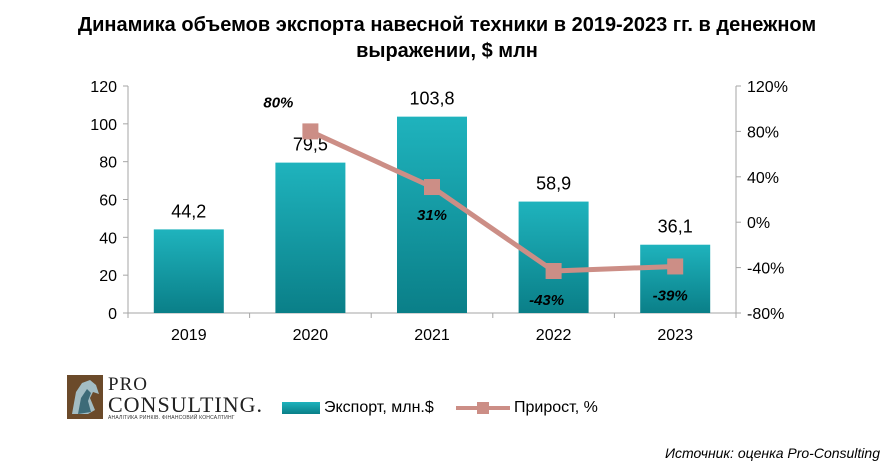  Describe the element at coordinates (311, 335) in the screenshot. I see `x-tick-label: 2020` at that location.